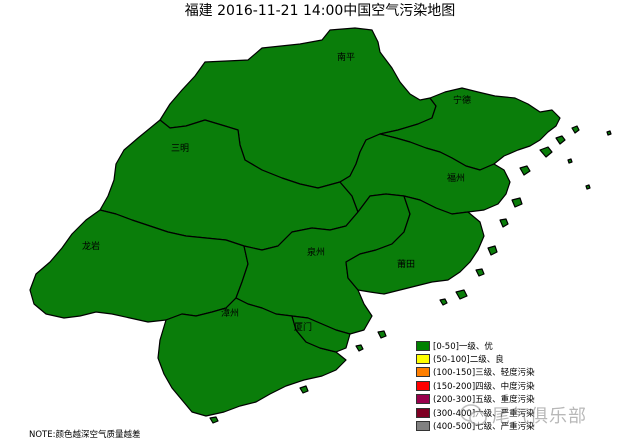 Image resolution: width=640 pixels, height=443 pixels. Describe the element at coordinates (91, 246) in the screenshot. I see `city-label-longyan: 龙岩` at that location.